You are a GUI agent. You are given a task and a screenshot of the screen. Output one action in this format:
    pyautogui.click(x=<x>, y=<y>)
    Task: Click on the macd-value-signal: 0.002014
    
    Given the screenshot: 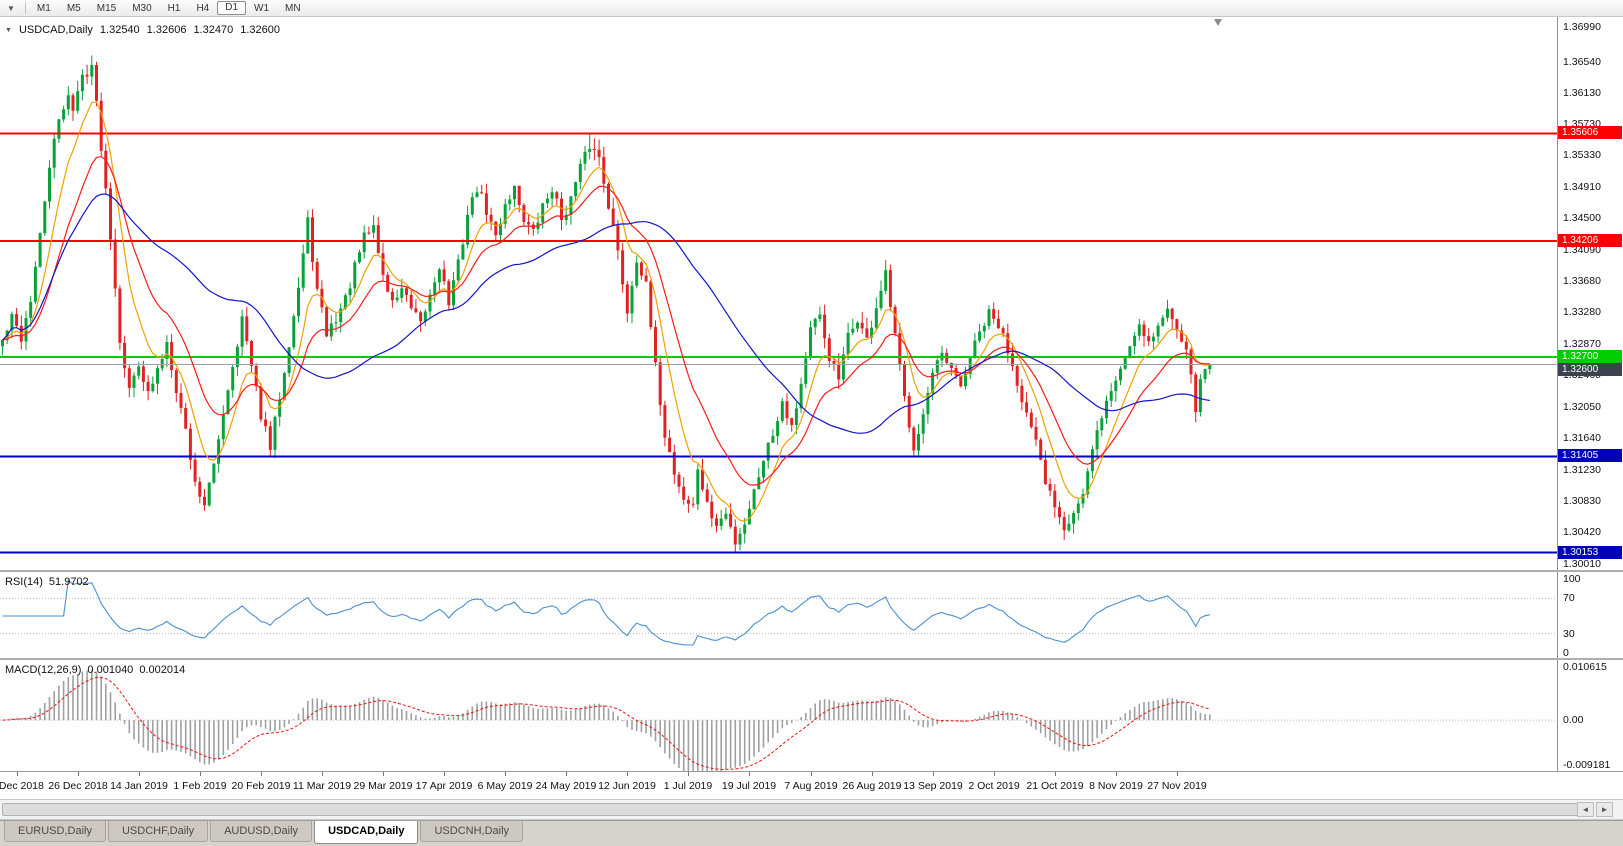 What is the action you would take?
    pyautogui.click(x=162, y=670)
    